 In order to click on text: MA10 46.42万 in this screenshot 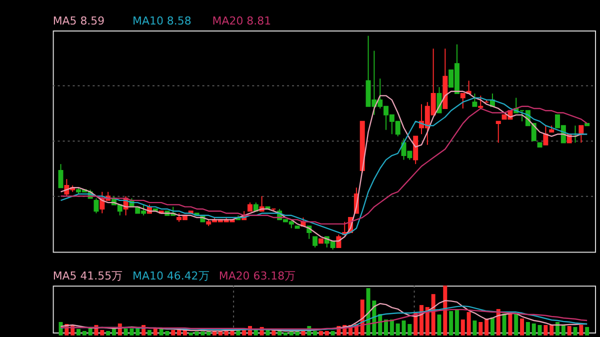, I will do `click(171, 276)`.